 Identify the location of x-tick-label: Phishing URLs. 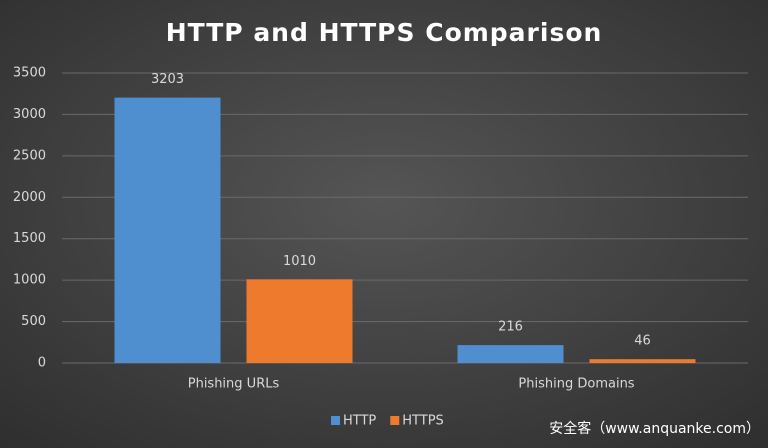
(234, 384).